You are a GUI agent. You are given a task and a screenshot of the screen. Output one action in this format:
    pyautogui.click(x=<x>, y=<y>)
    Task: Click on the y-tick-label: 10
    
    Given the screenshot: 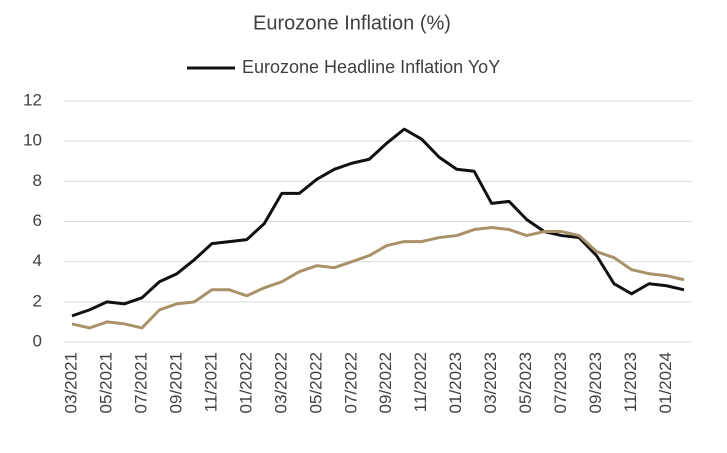 What is the action you would take?
    pyautogui.click(x=32, y=140)
    